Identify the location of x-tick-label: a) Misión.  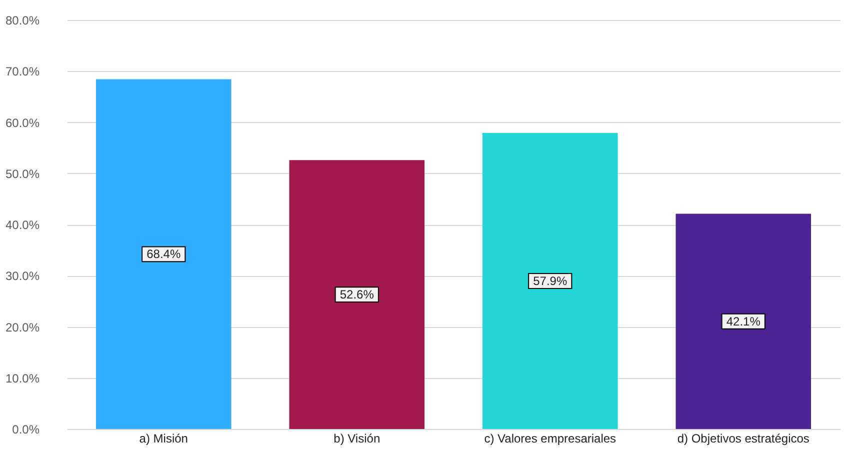
(163, 439).